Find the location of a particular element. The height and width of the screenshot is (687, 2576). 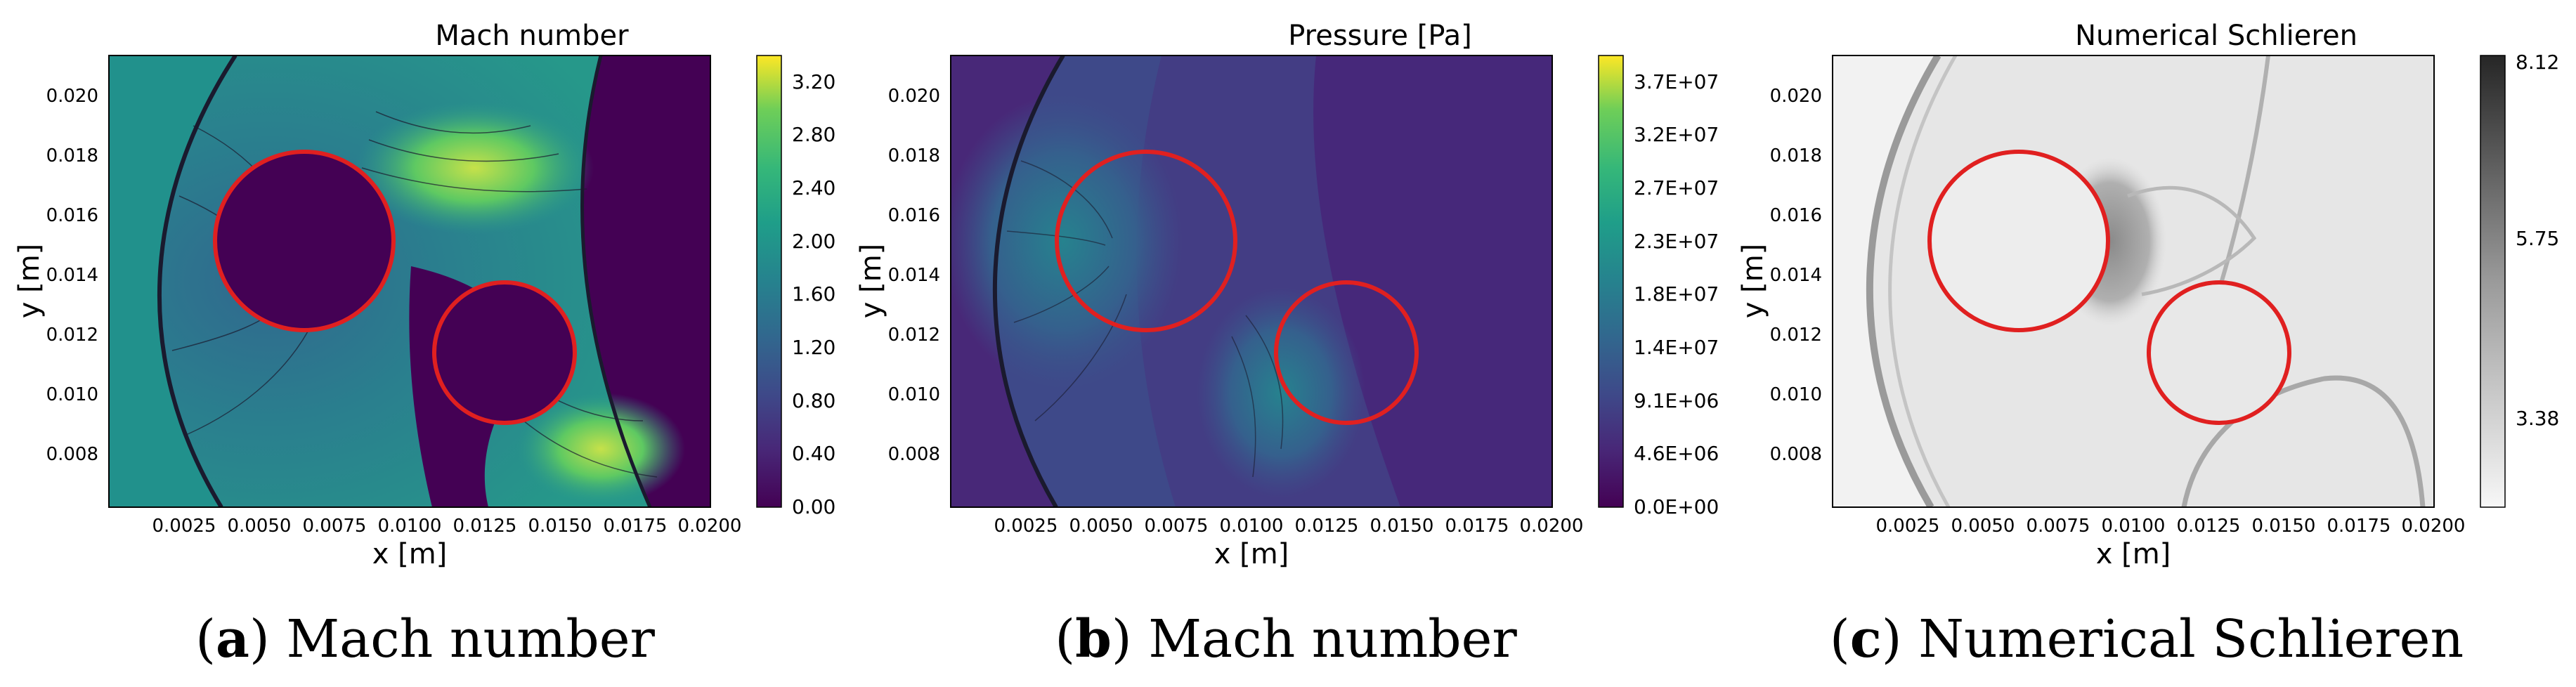

panel-c-ylabel: y [m] is located at coordinates (1753, 282).